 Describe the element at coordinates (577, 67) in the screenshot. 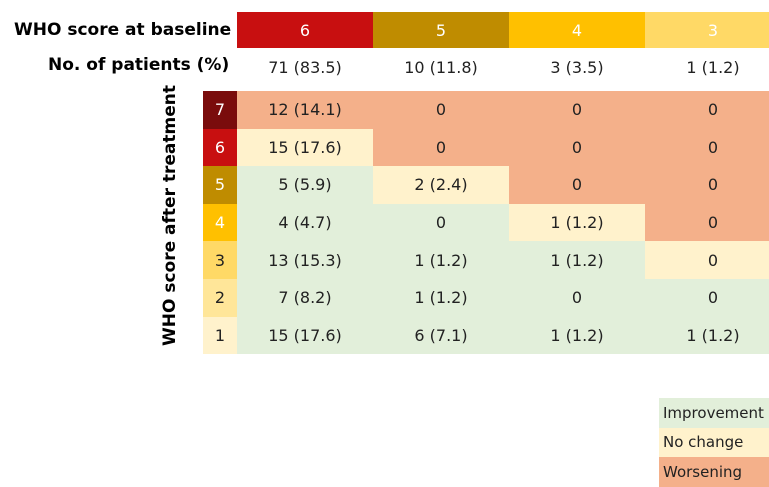

I see `patient-count: 3 (3.5)` at that location.